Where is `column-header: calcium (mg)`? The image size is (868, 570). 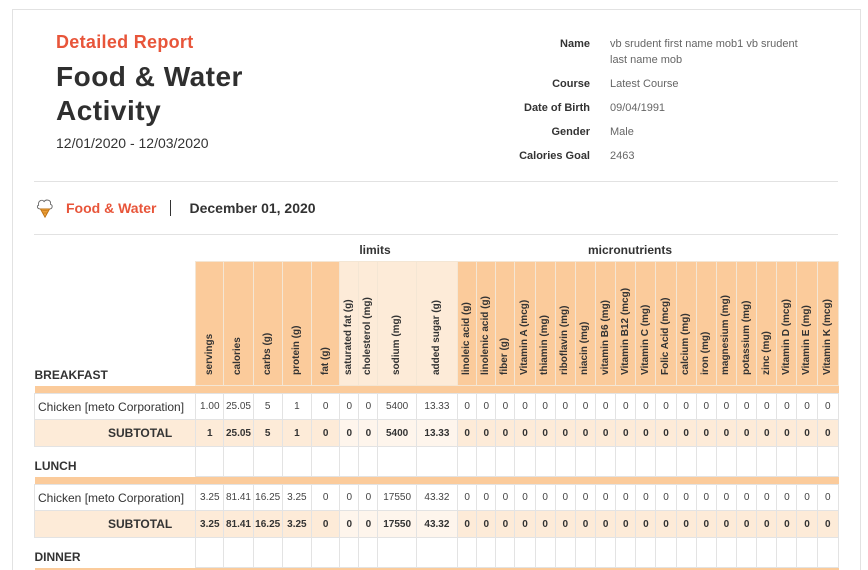 column-header: calcium (mg) is located at coordinates (686, 323).